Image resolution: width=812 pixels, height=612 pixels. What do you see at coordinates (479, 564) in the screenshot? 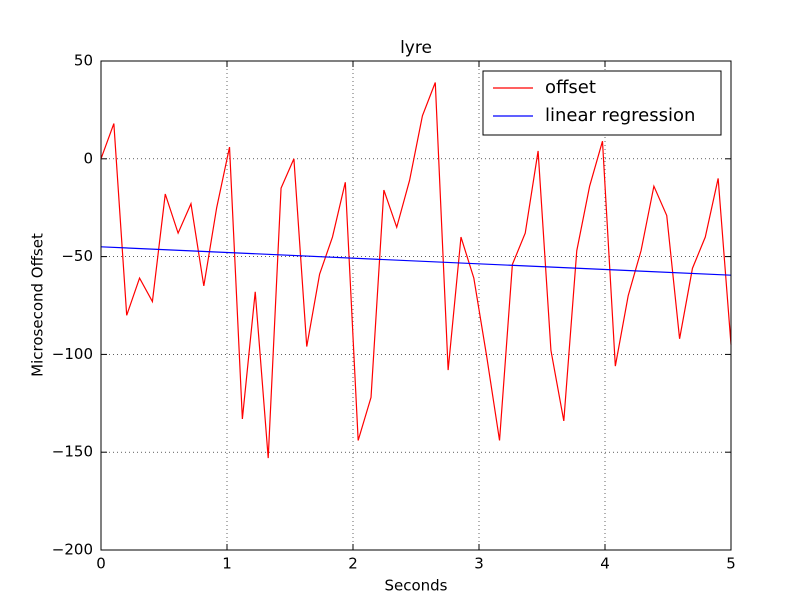
I see `x-tick-label: 3` at bounding box center [479, 564].